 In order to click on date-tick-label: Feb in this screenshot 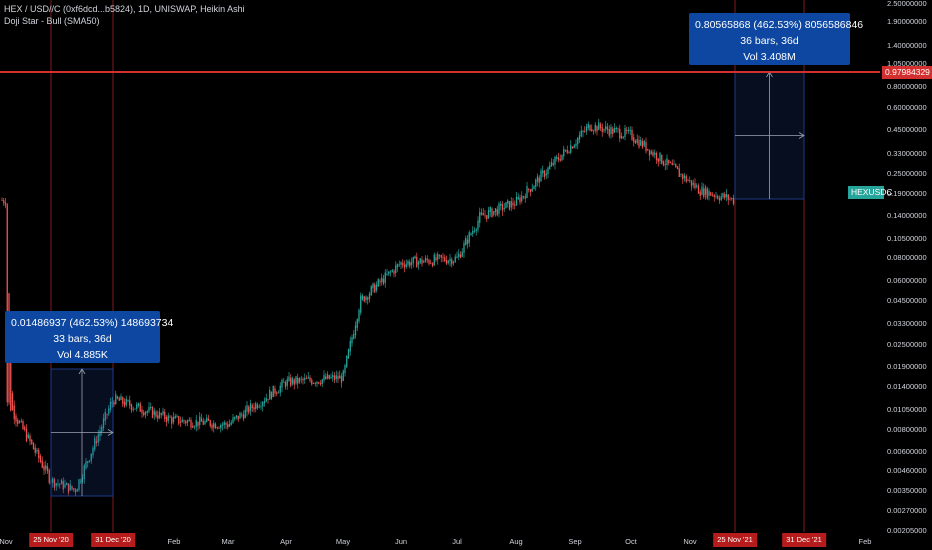, I will do `click(865, 541)`.